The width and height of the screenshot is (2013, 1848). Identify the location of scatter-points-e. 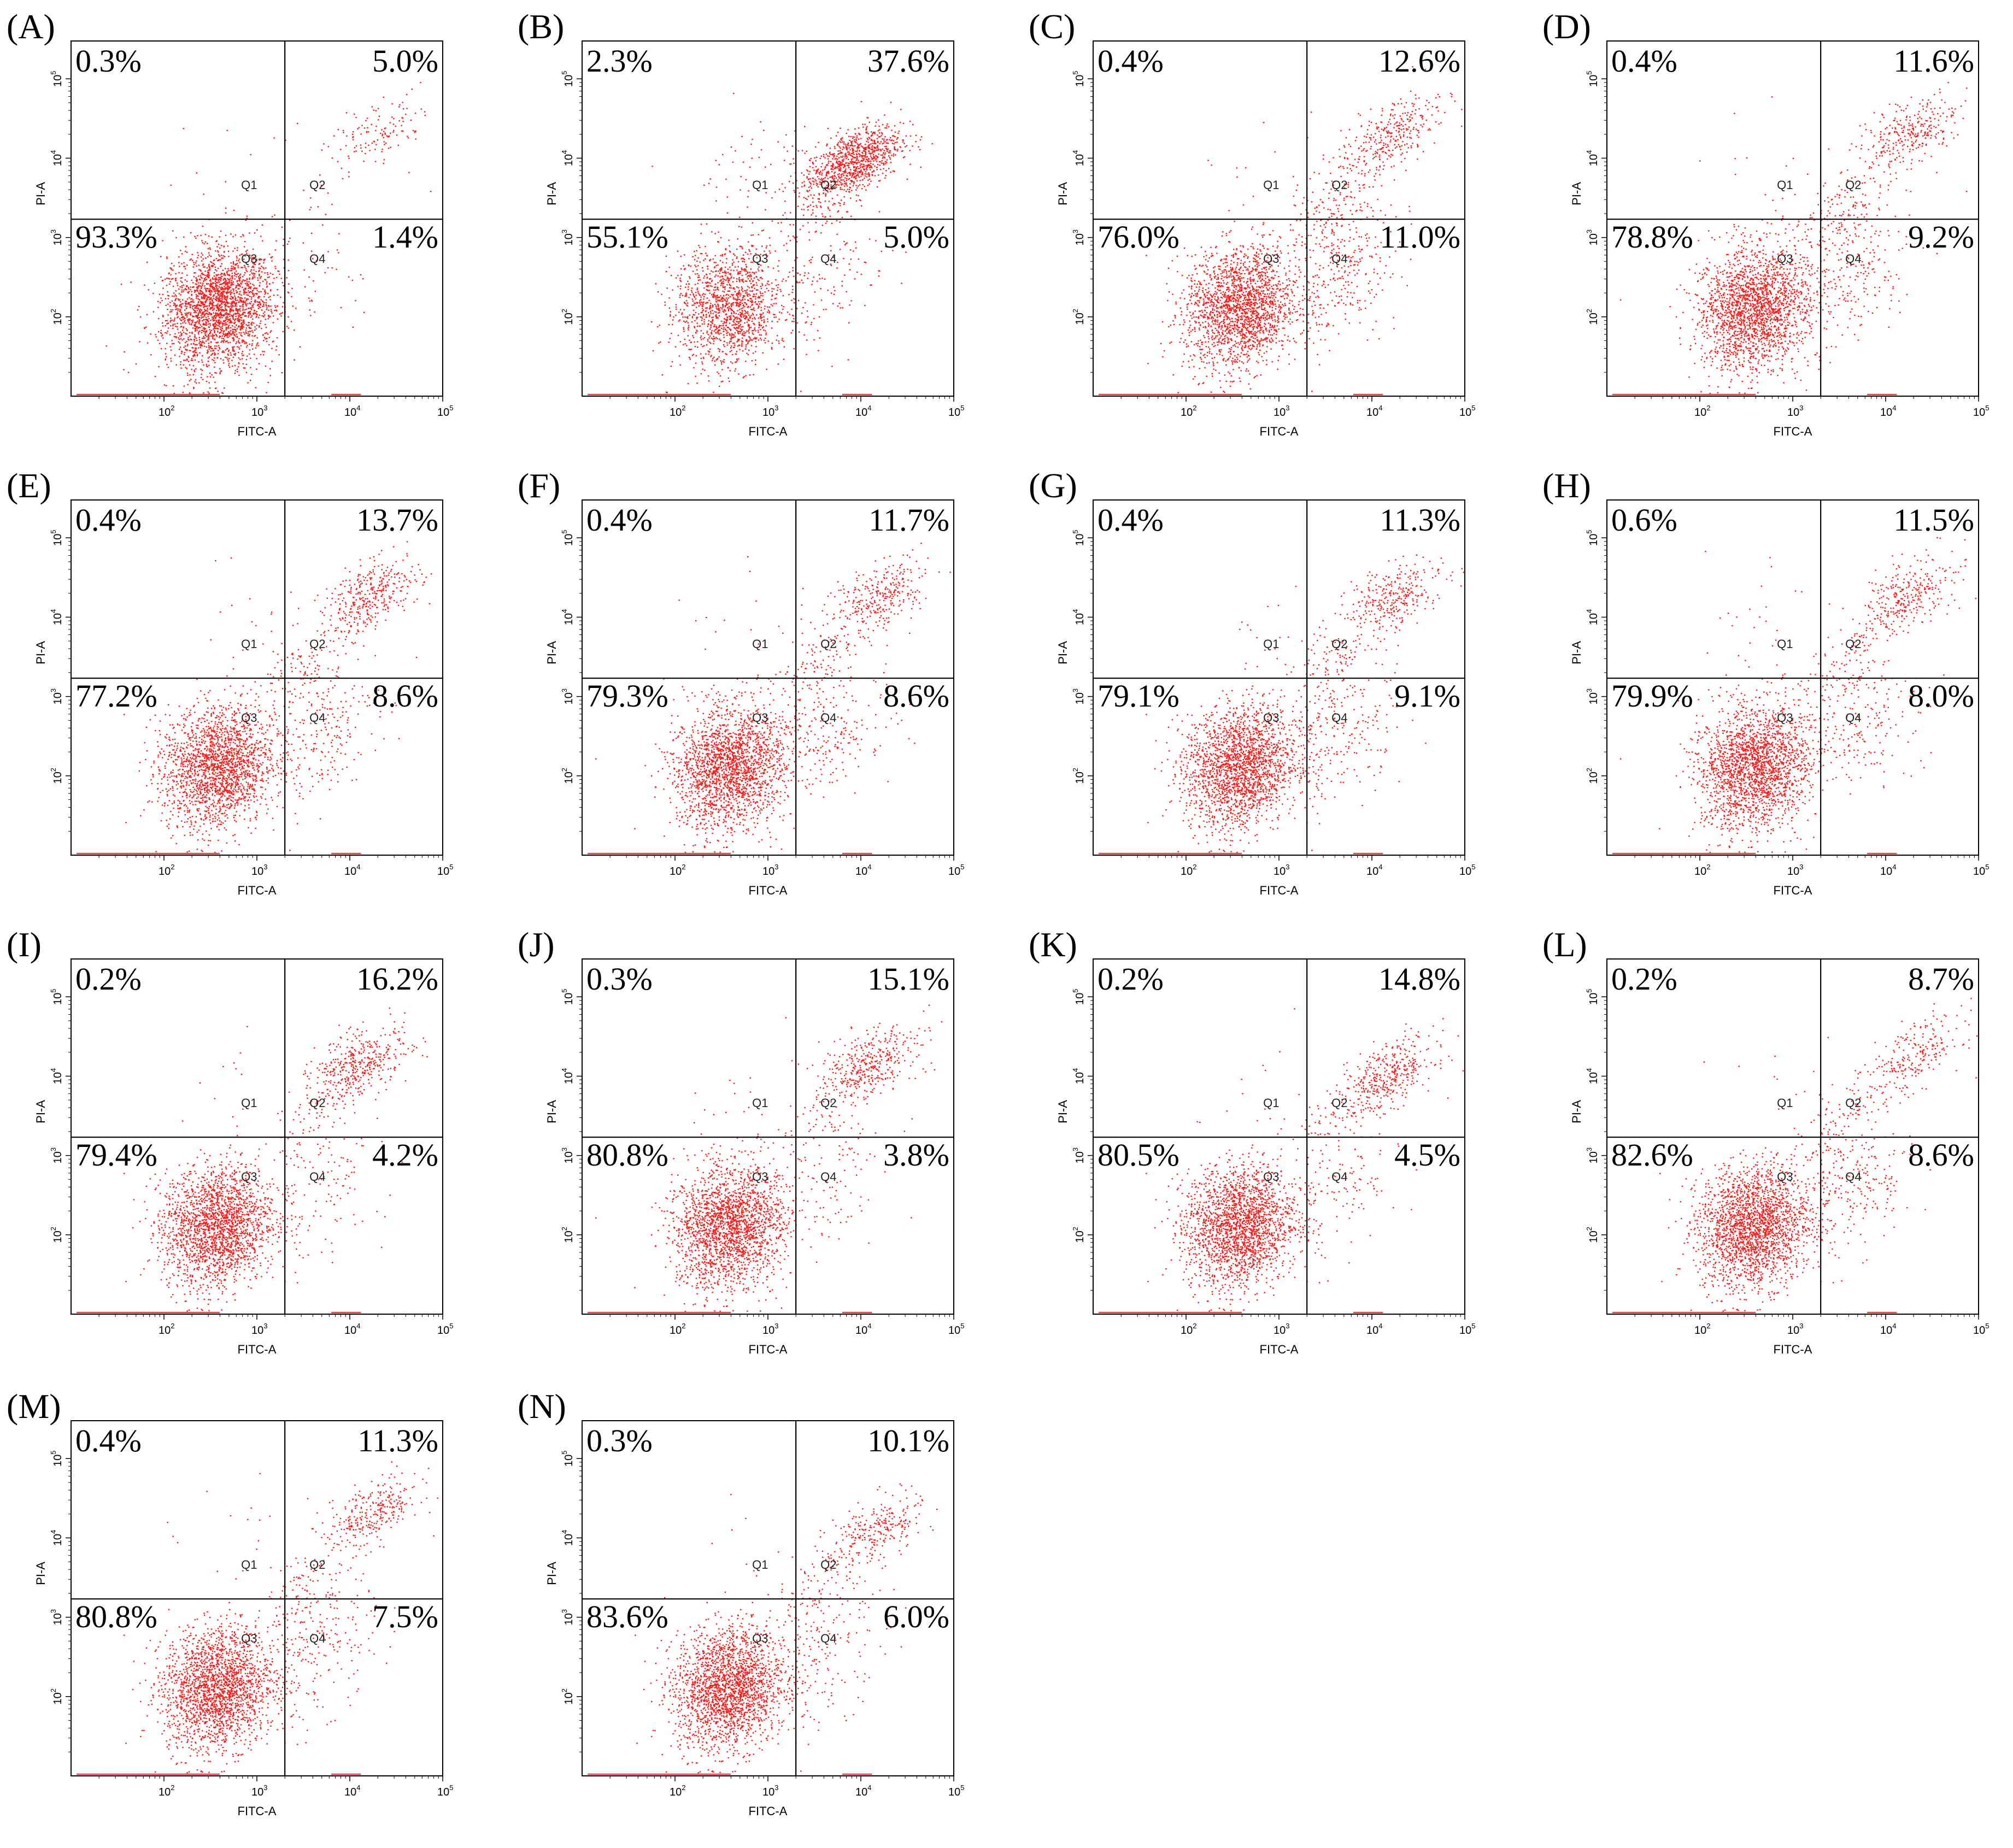
(278, 697).